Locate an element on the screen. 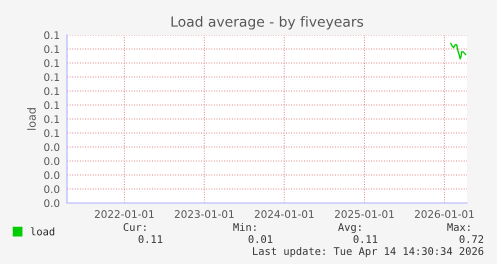 The width and height of the screenshot is (497, 264). chart-title: Load average - by fiveyears is located at coordinates (268, 23).